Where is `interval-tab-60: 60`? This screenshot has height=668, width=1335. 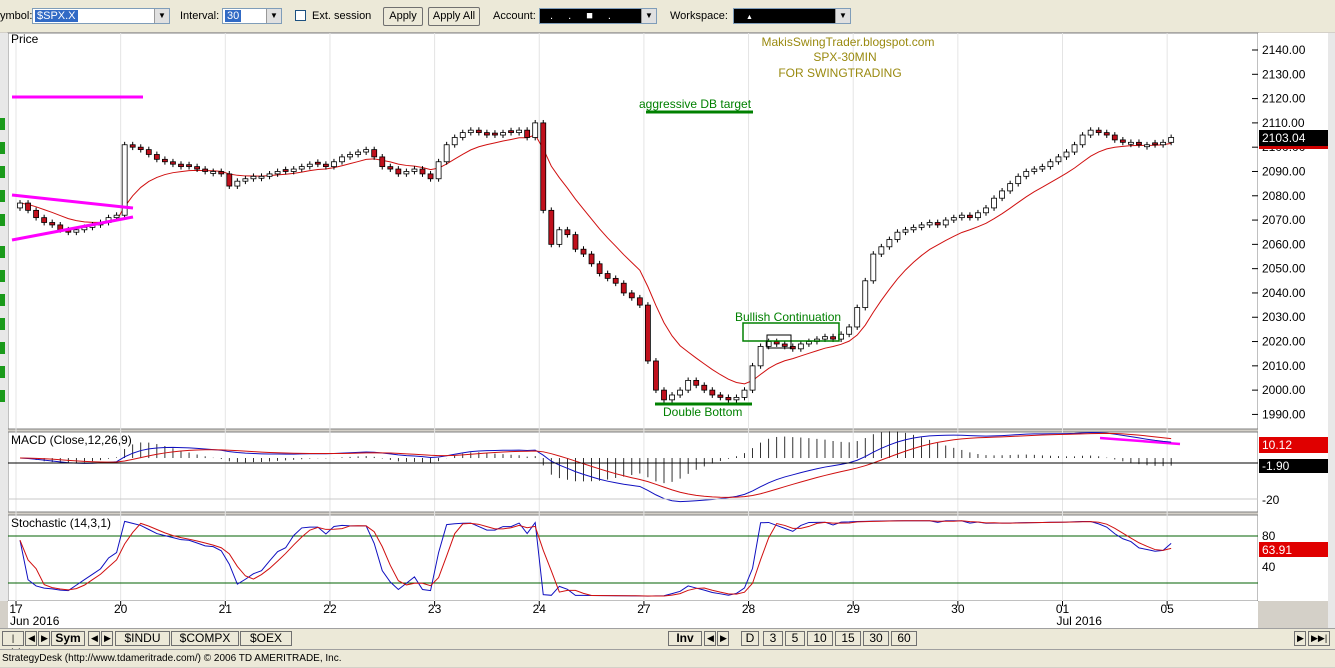 interval-tab-60: 60 is located at coordinates (904, 638).